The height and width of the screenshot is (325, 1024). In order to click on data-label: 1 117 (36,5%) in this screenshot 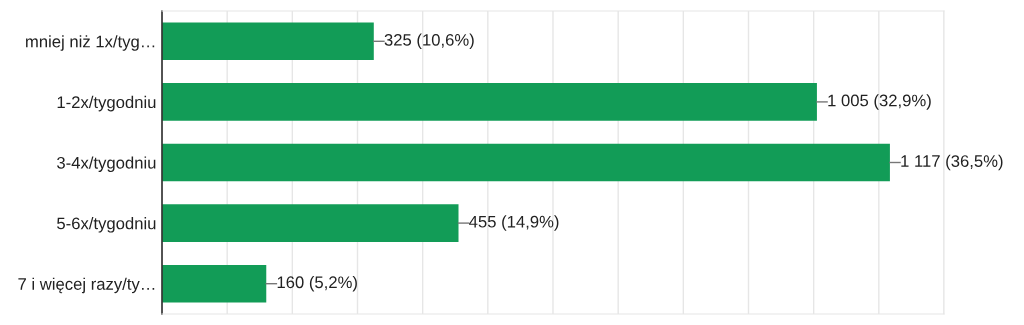, I will do `click(952, 162)`.